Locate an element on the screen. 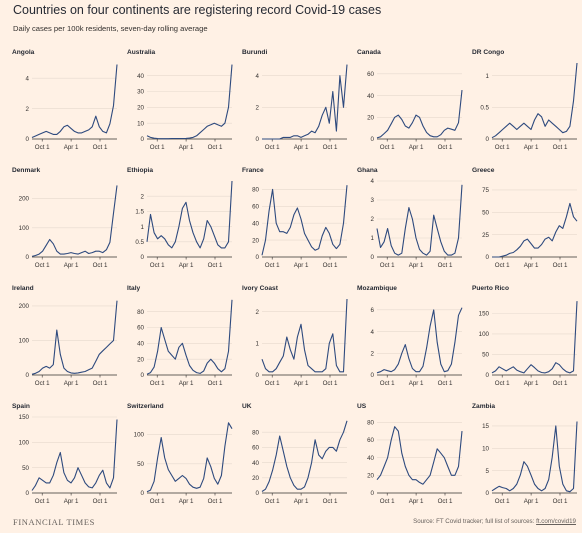 This screenshot has width=582, height=533. series-line-ireland is located at coordinates (74, 337).